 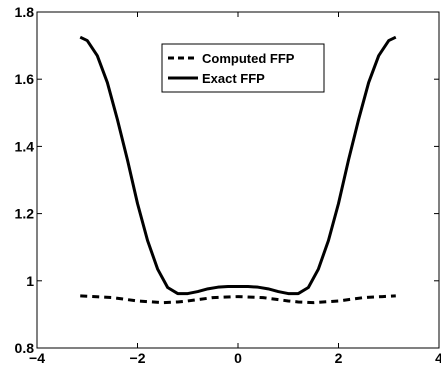 I want to click on x-tick-label: 0, so click(x=238, y=358).